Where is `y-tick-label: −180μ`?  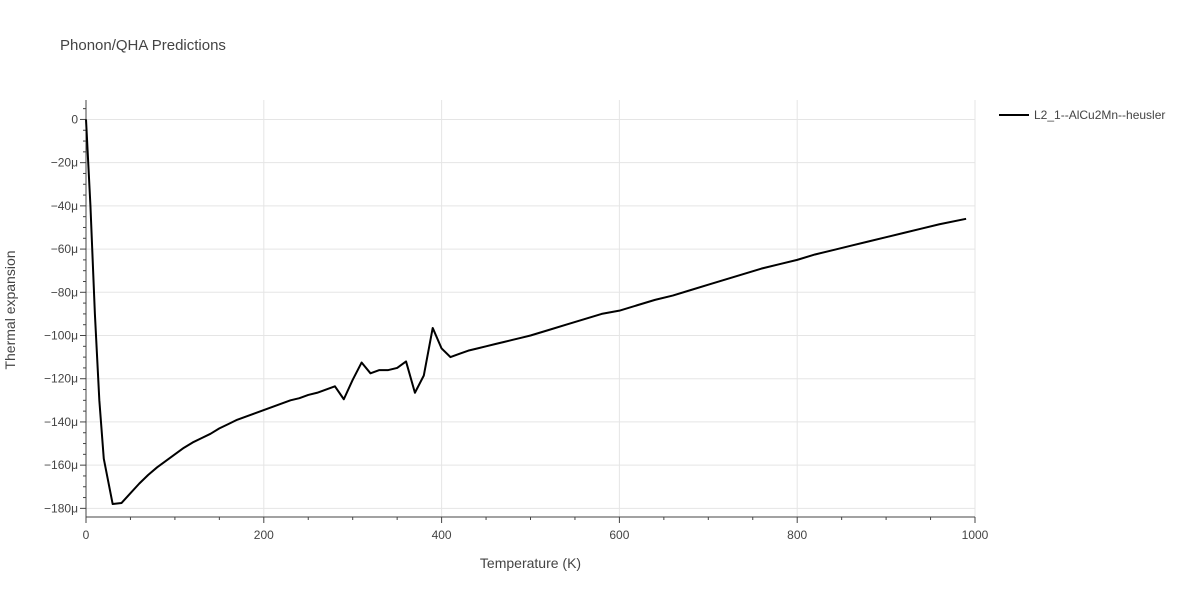 y-tick-label: −180μ is located at coordinates (61, 508).